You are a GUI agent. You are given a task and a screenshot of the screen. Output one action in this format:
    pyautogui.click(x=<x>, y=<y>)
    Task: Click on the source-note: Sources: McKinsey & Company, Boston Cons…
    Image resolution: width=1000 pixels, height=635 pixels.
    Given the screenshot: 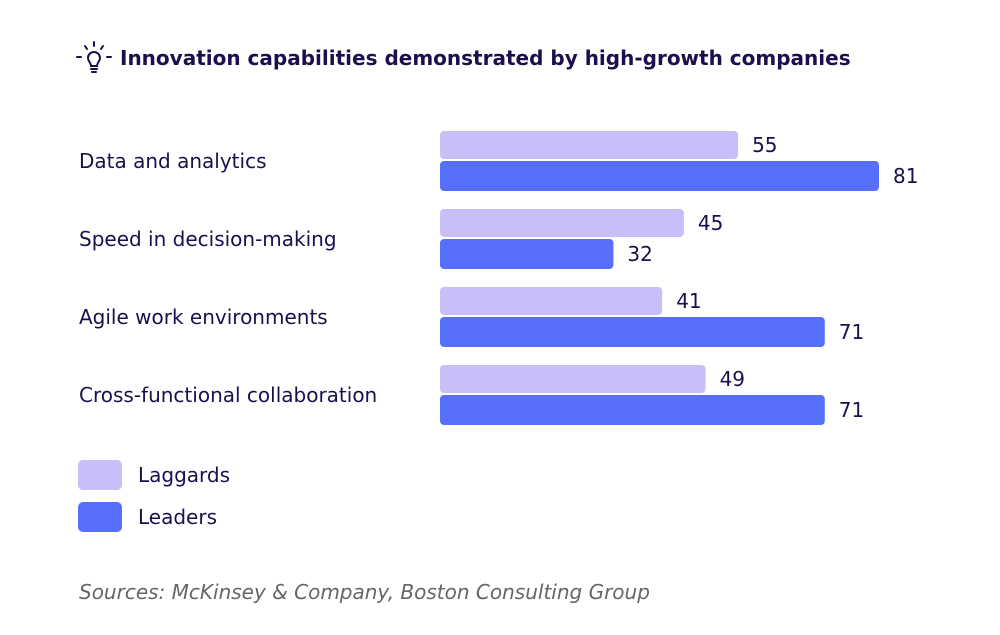 What is the action you would take?
    pyautogui.click(x=364, y=592)
    